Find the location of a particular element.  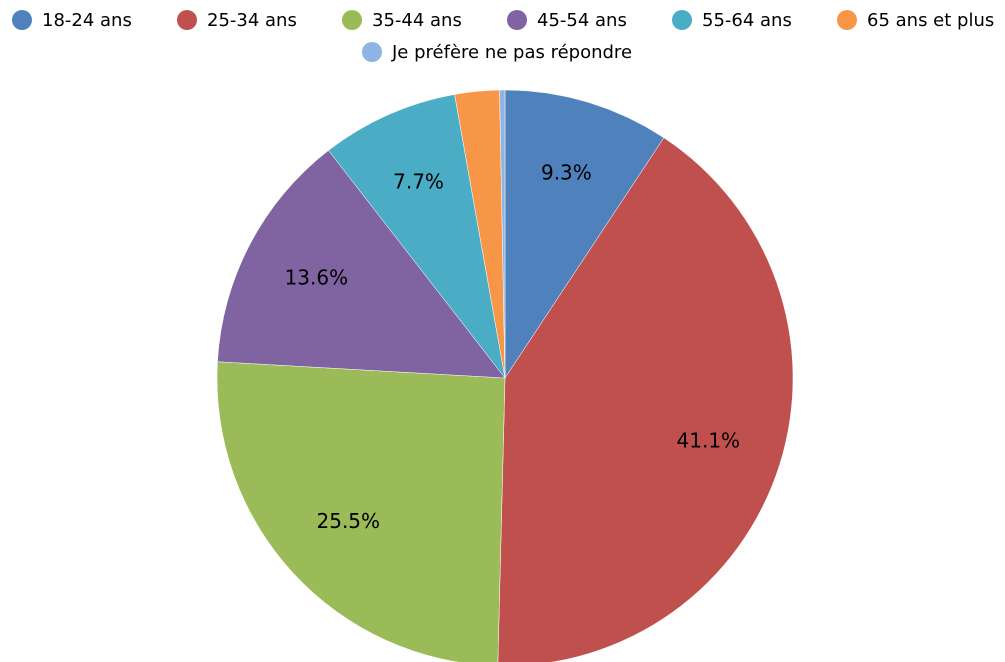

legend-label: 65 ans et plus is located at coordinates (930, 20).